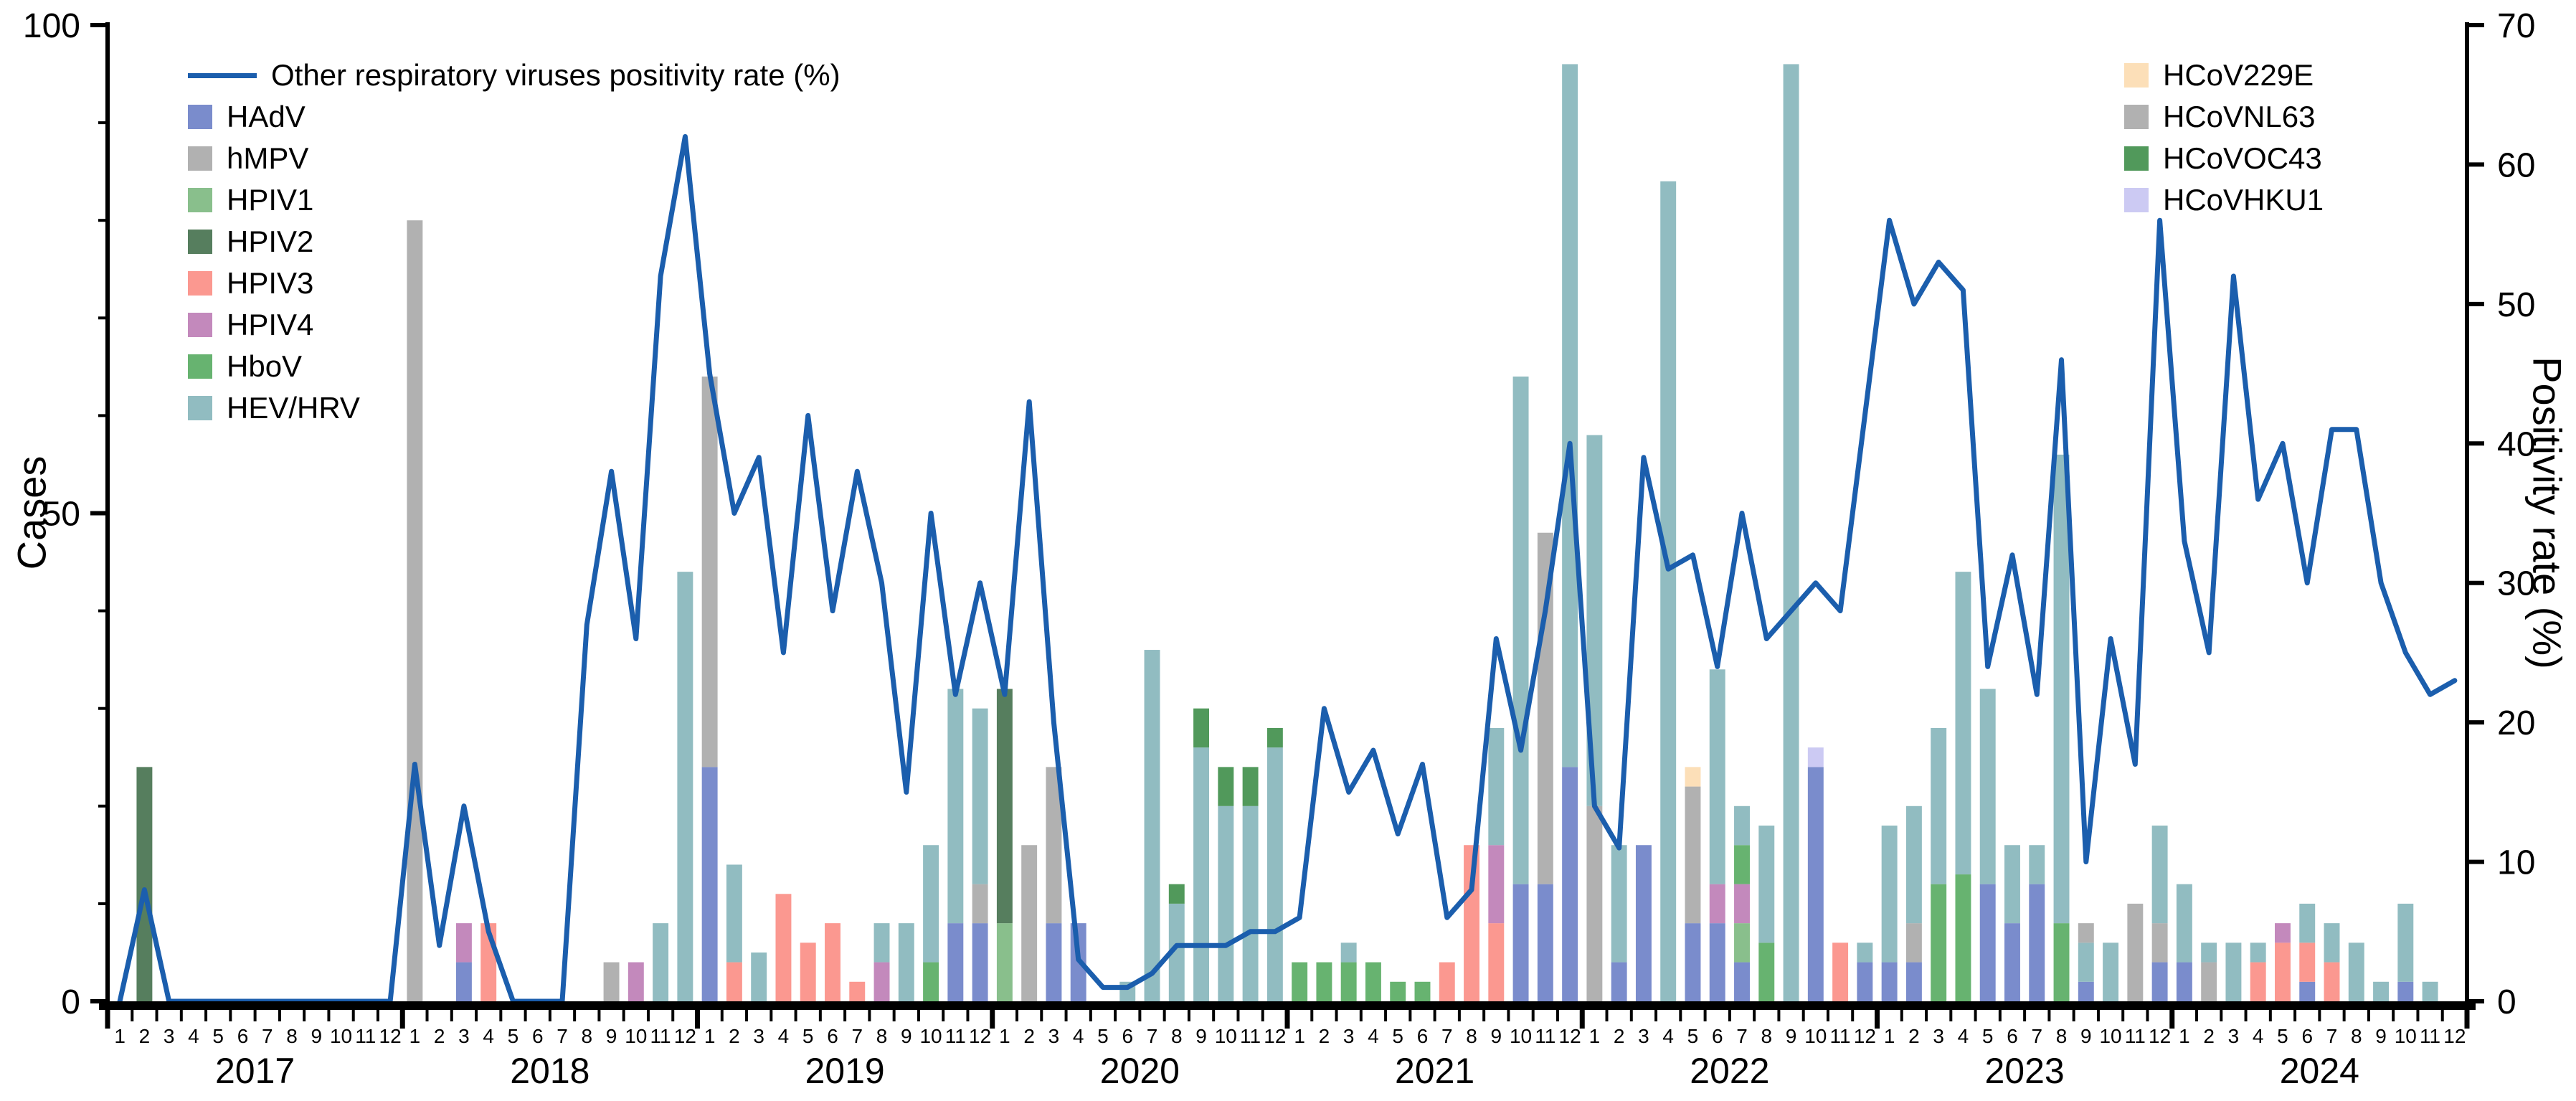 This screenshot has height=1101, width=2576. What do you see at coordinates (270, 242) in the screenshot?
I see `legend-label: HPIV2` at bounding box center [270, 242].